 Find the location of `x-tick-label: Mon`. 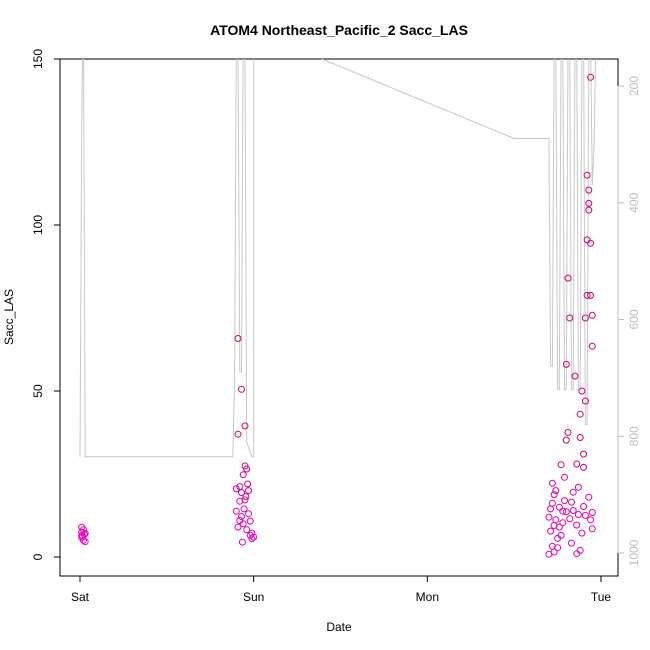

x-tick-label: Mon is located at coordinates (427, 597).